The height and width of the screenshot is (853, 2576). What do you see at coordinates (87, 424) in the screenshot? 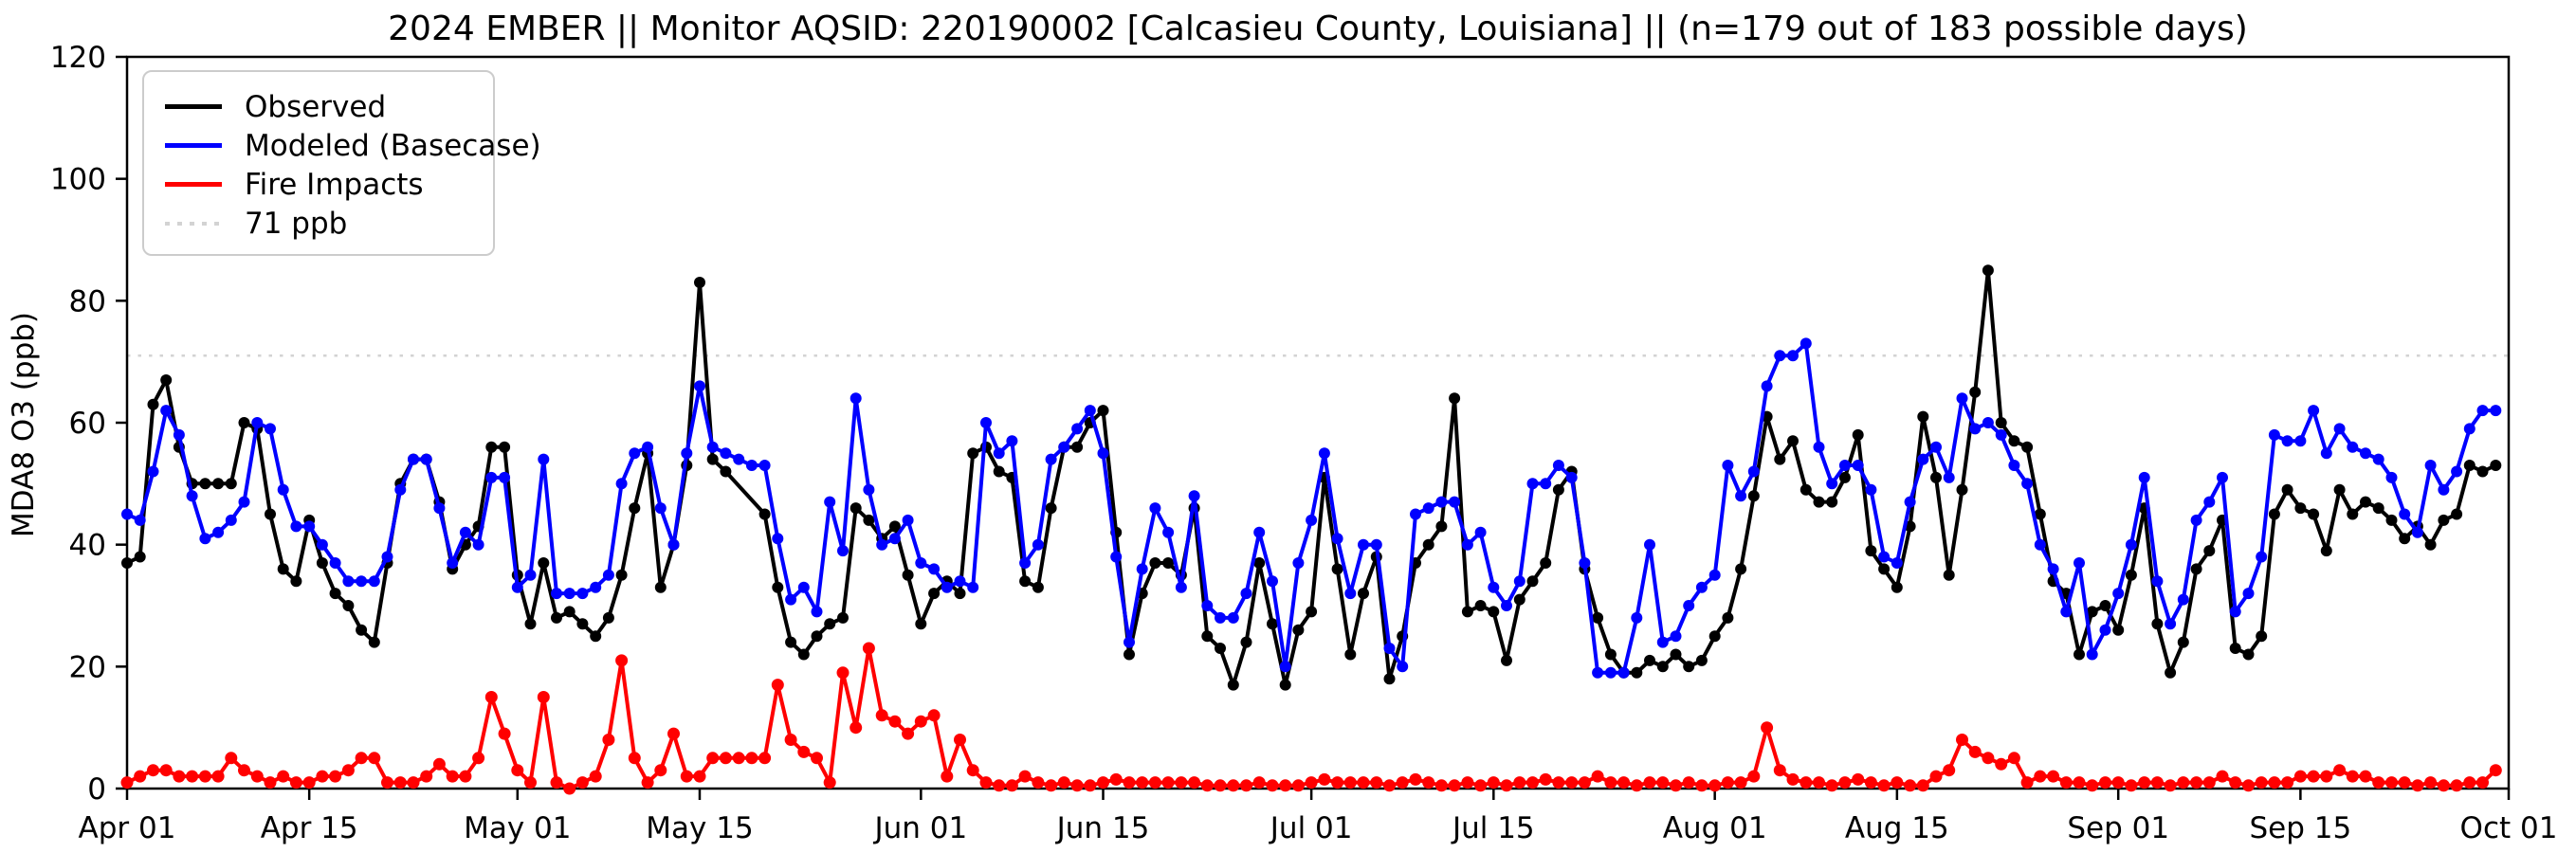
I see `y-tick-label: 60` at bounding box center [87, 424].